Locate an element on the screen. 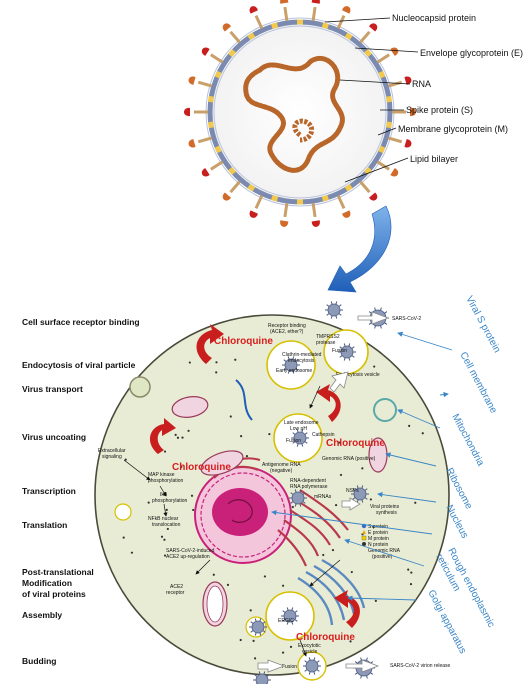 The width and height of the screenshot is (529, 684). organelle-pointers is located at coordinates (362, 466).